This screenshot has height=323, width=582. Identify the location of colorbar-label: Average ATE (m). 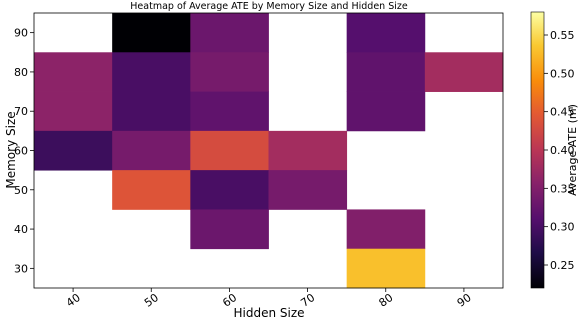
(572, 150).